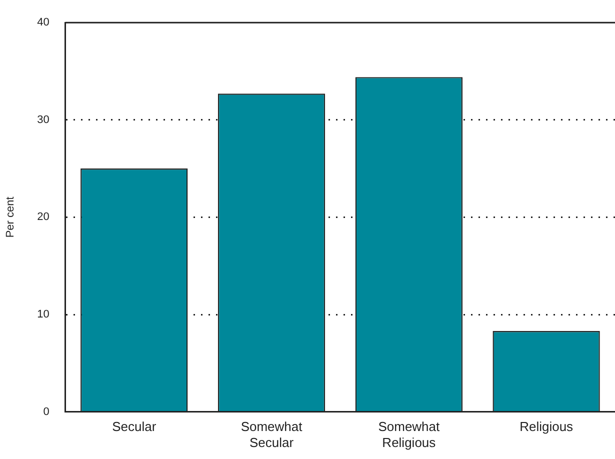  What do you see at coordinates (43, 314) in the screenshot?
I see `y-tick-label: 10` at bounding box center [43, 314].